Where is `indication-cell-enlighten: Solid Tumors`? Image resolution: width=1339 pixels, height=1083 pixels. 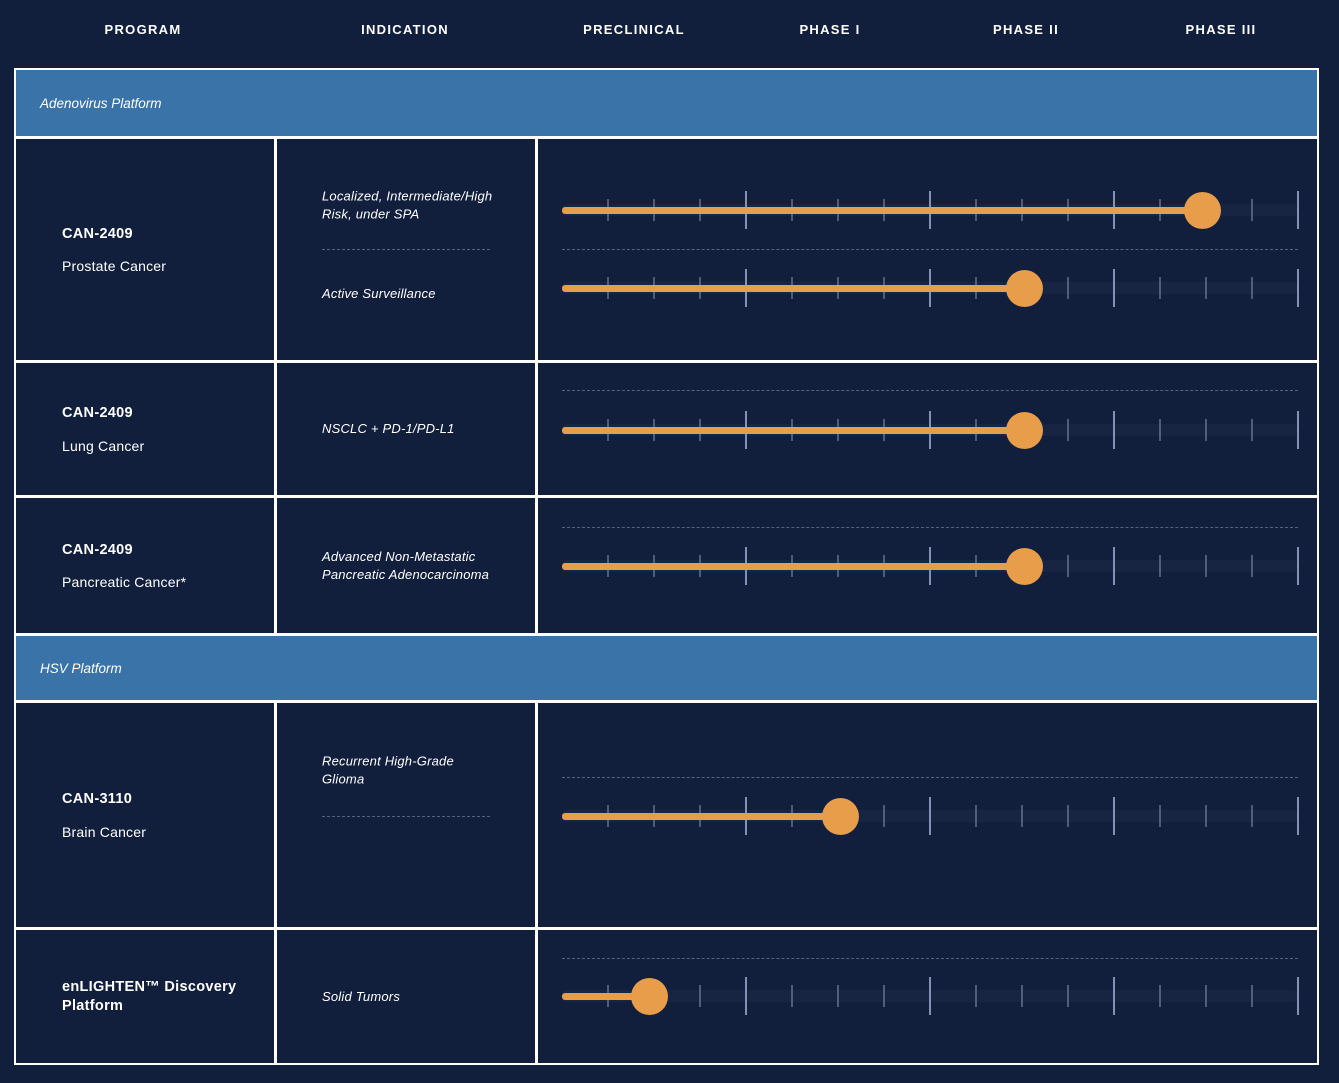 indication-cell-enlighten: Solid Tumors is located at coordinates (406, 996).